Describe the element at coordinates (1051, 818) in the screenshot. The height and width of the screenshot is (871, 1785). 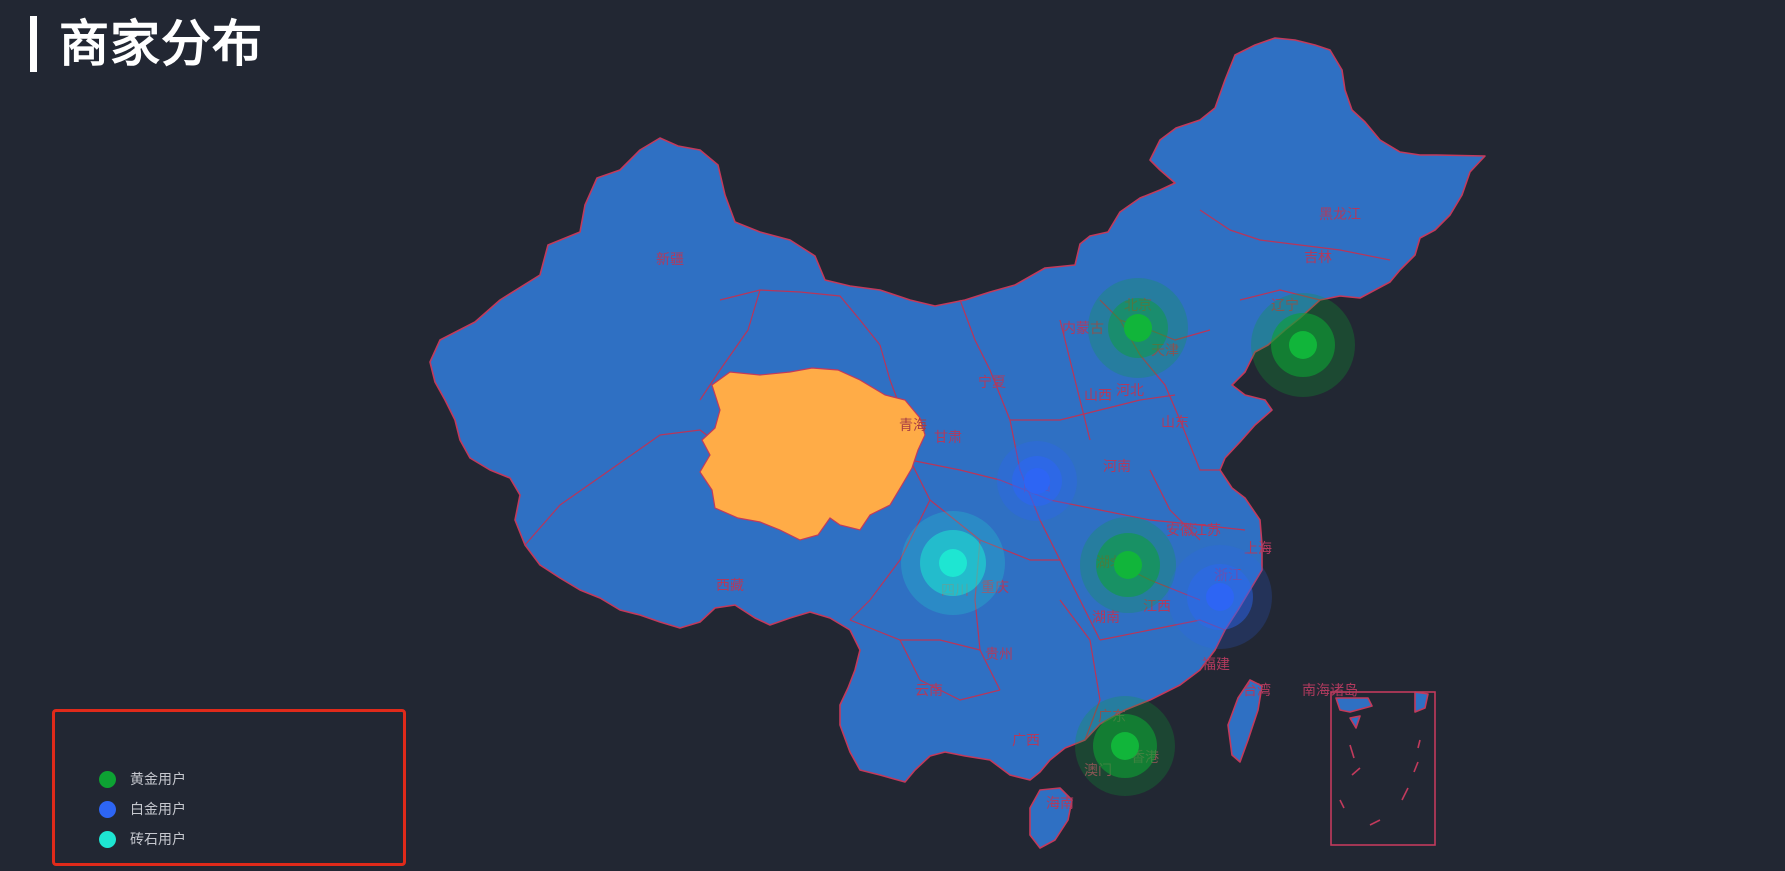
I see `hainan-shape` at that location.